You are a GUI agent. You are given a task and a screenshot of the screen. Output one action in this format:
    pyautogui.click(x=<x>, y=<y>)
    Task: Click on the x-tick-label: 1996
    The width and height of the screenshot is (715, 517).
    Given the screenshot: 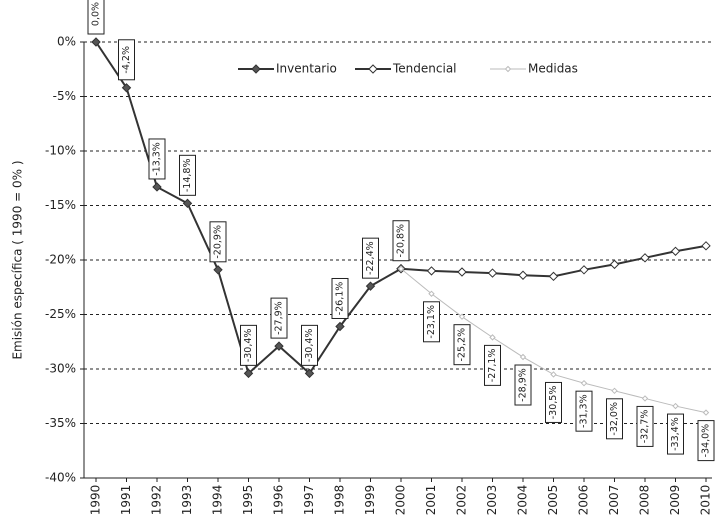 What is the action you would take?
    pyautogui.click(x=279, y=500)
    